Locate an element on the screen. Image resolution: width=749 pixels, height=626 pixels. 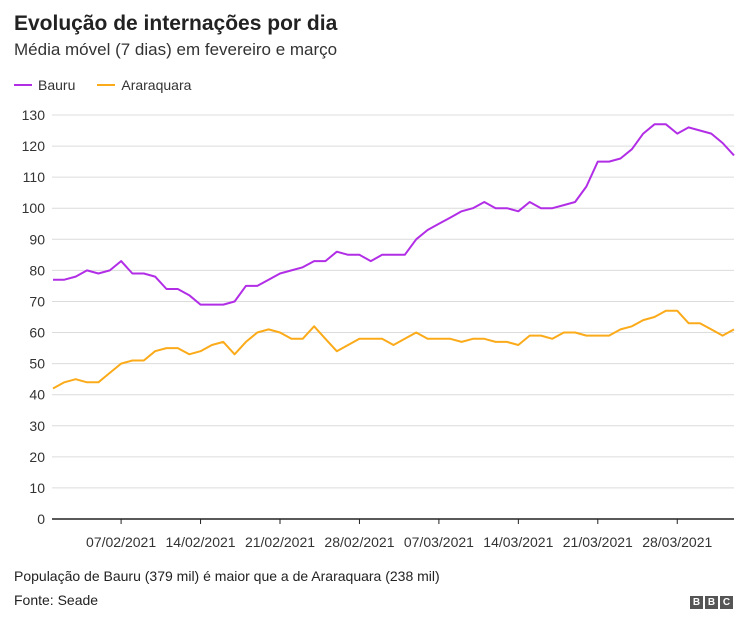
legend-item-araraquara: Araraquara is located at coordinates (144, 85).